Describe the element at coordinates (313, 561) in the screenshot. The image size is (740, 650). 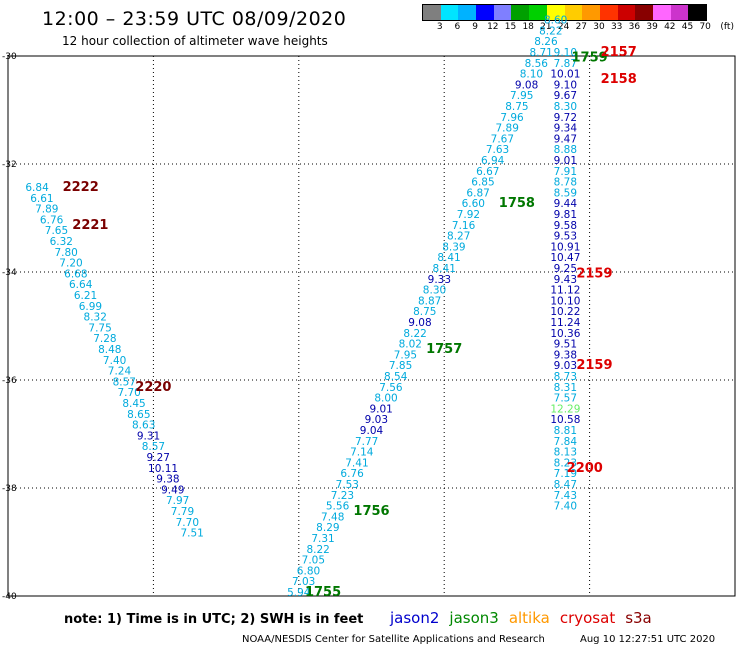
I see `swh-value-label: 7.05` at that location.